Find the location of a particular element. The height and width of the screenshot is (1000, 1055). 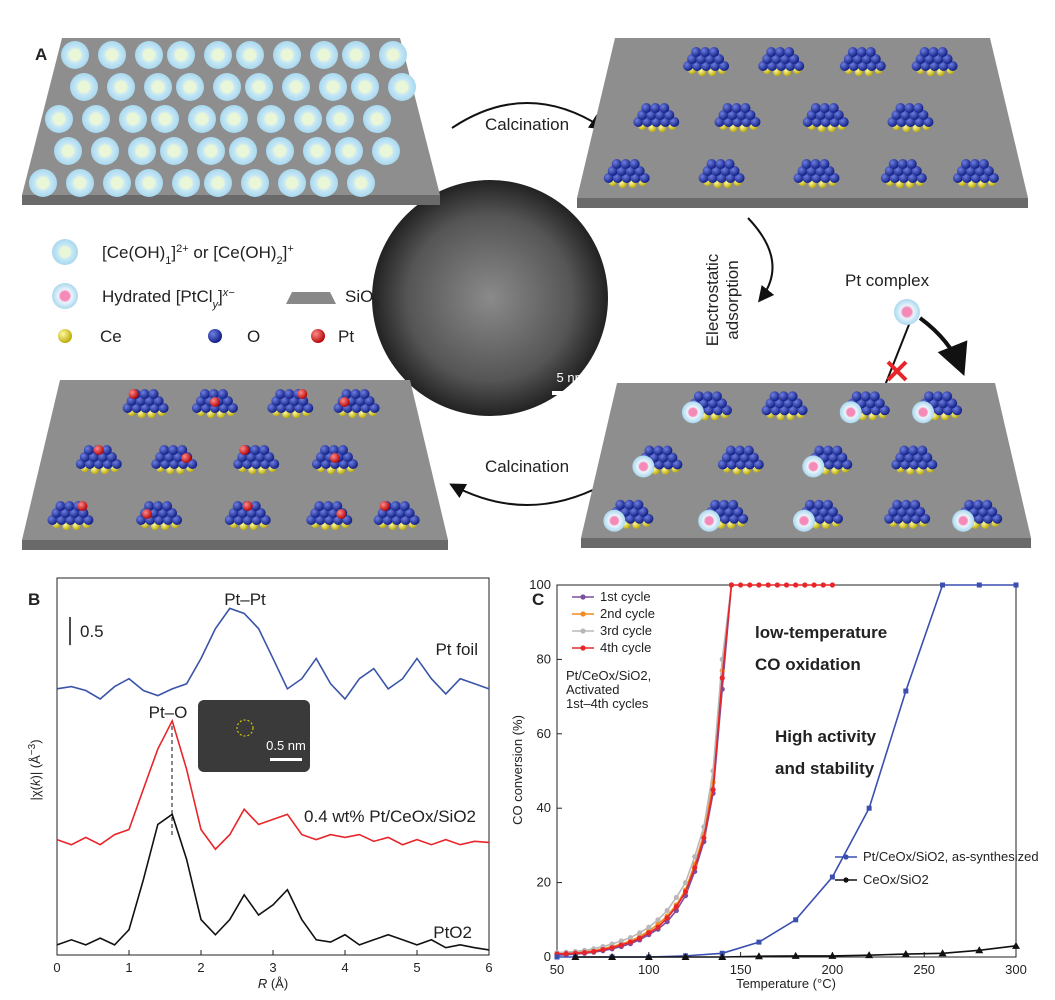

text: [Ce(OH) is located at coordinates (133, 252).